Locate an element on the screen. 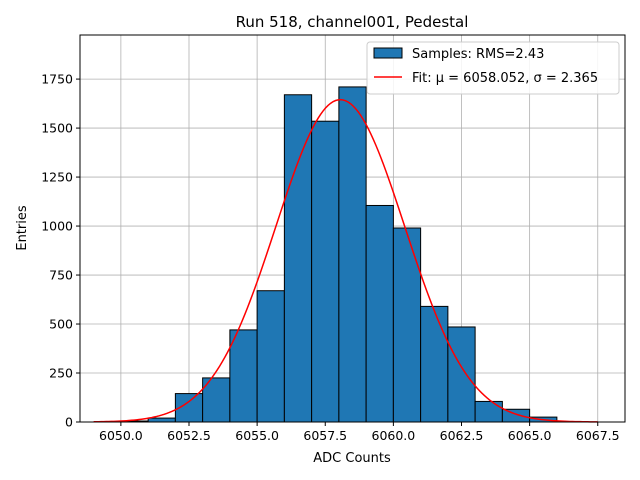 The height and width of the screenshot is (480, 640). x-tick-label: 6055.0 is located at coordinates (257, 435).